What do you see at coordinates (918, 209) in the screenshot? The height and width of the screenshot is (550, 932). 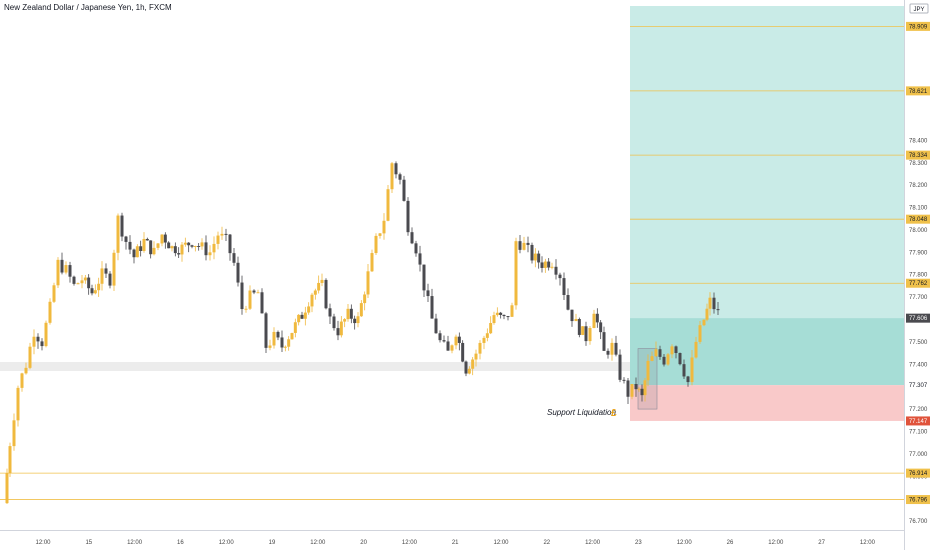 I see `price-tick-label: 78.100` at bounding box center [918, 209].